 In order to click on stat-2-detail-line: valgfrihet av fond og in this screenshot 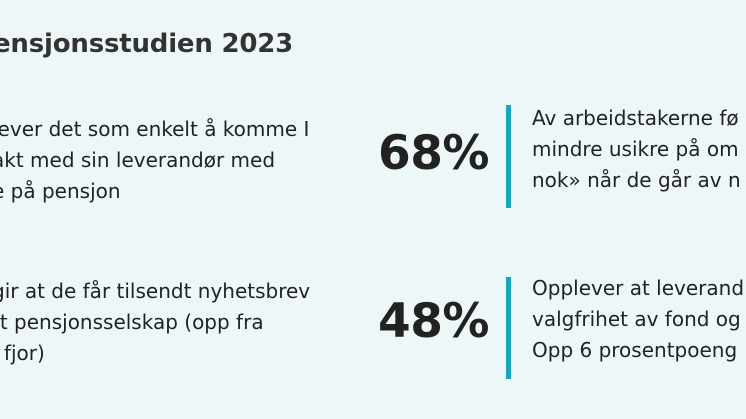, I will do `click(636, 319)`.